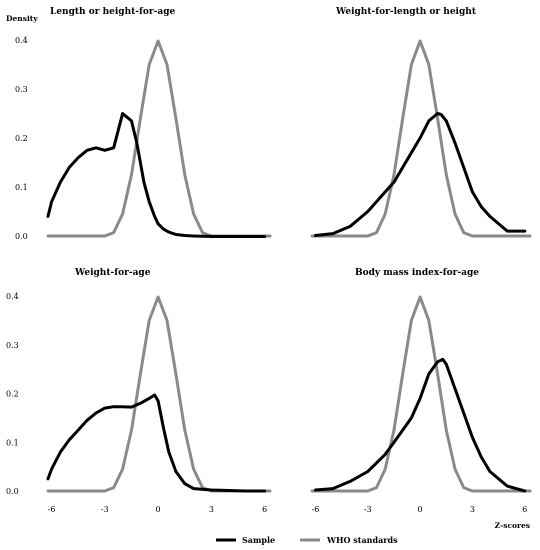 The width and height of the screenshot is (540, 550). I want to click on chart-title: Body mass index-for-age, so click(417, 273).